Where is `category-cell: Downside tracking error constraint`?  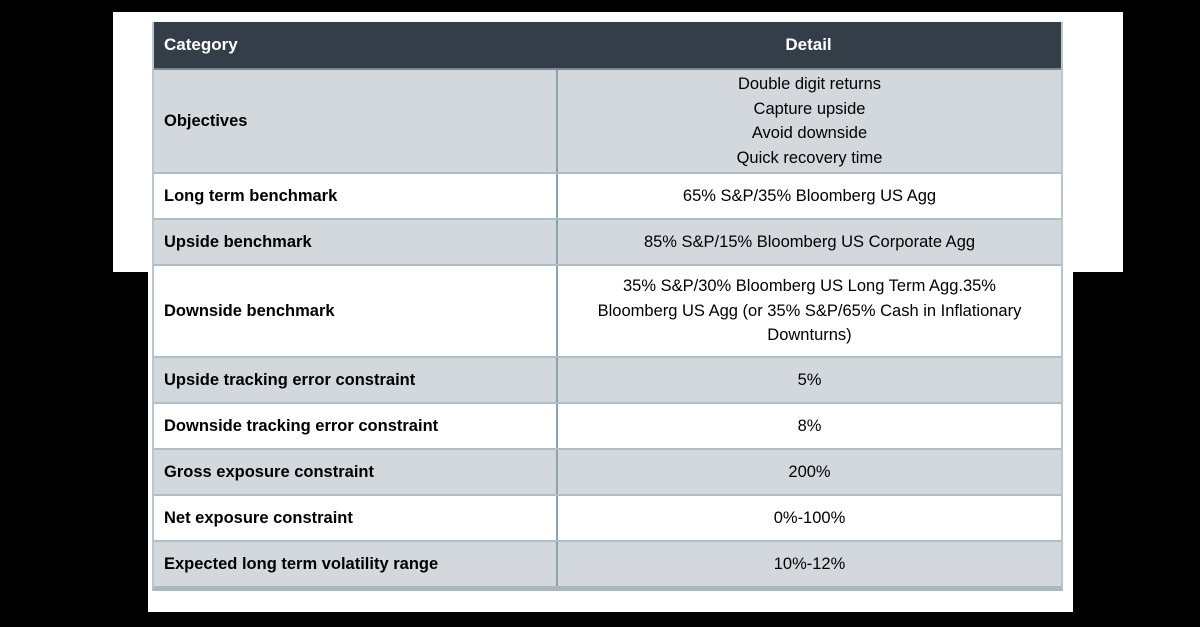 category-cell: Downside tracking error constraint is located at coordinates (301, 425).